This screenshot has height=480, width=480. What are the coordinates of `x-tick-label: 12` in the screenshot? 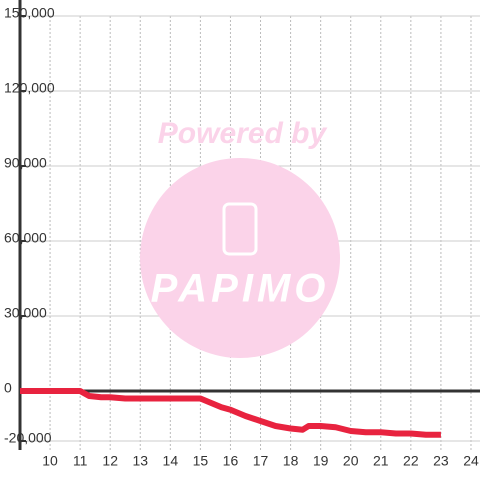 It's located at (110, 461).